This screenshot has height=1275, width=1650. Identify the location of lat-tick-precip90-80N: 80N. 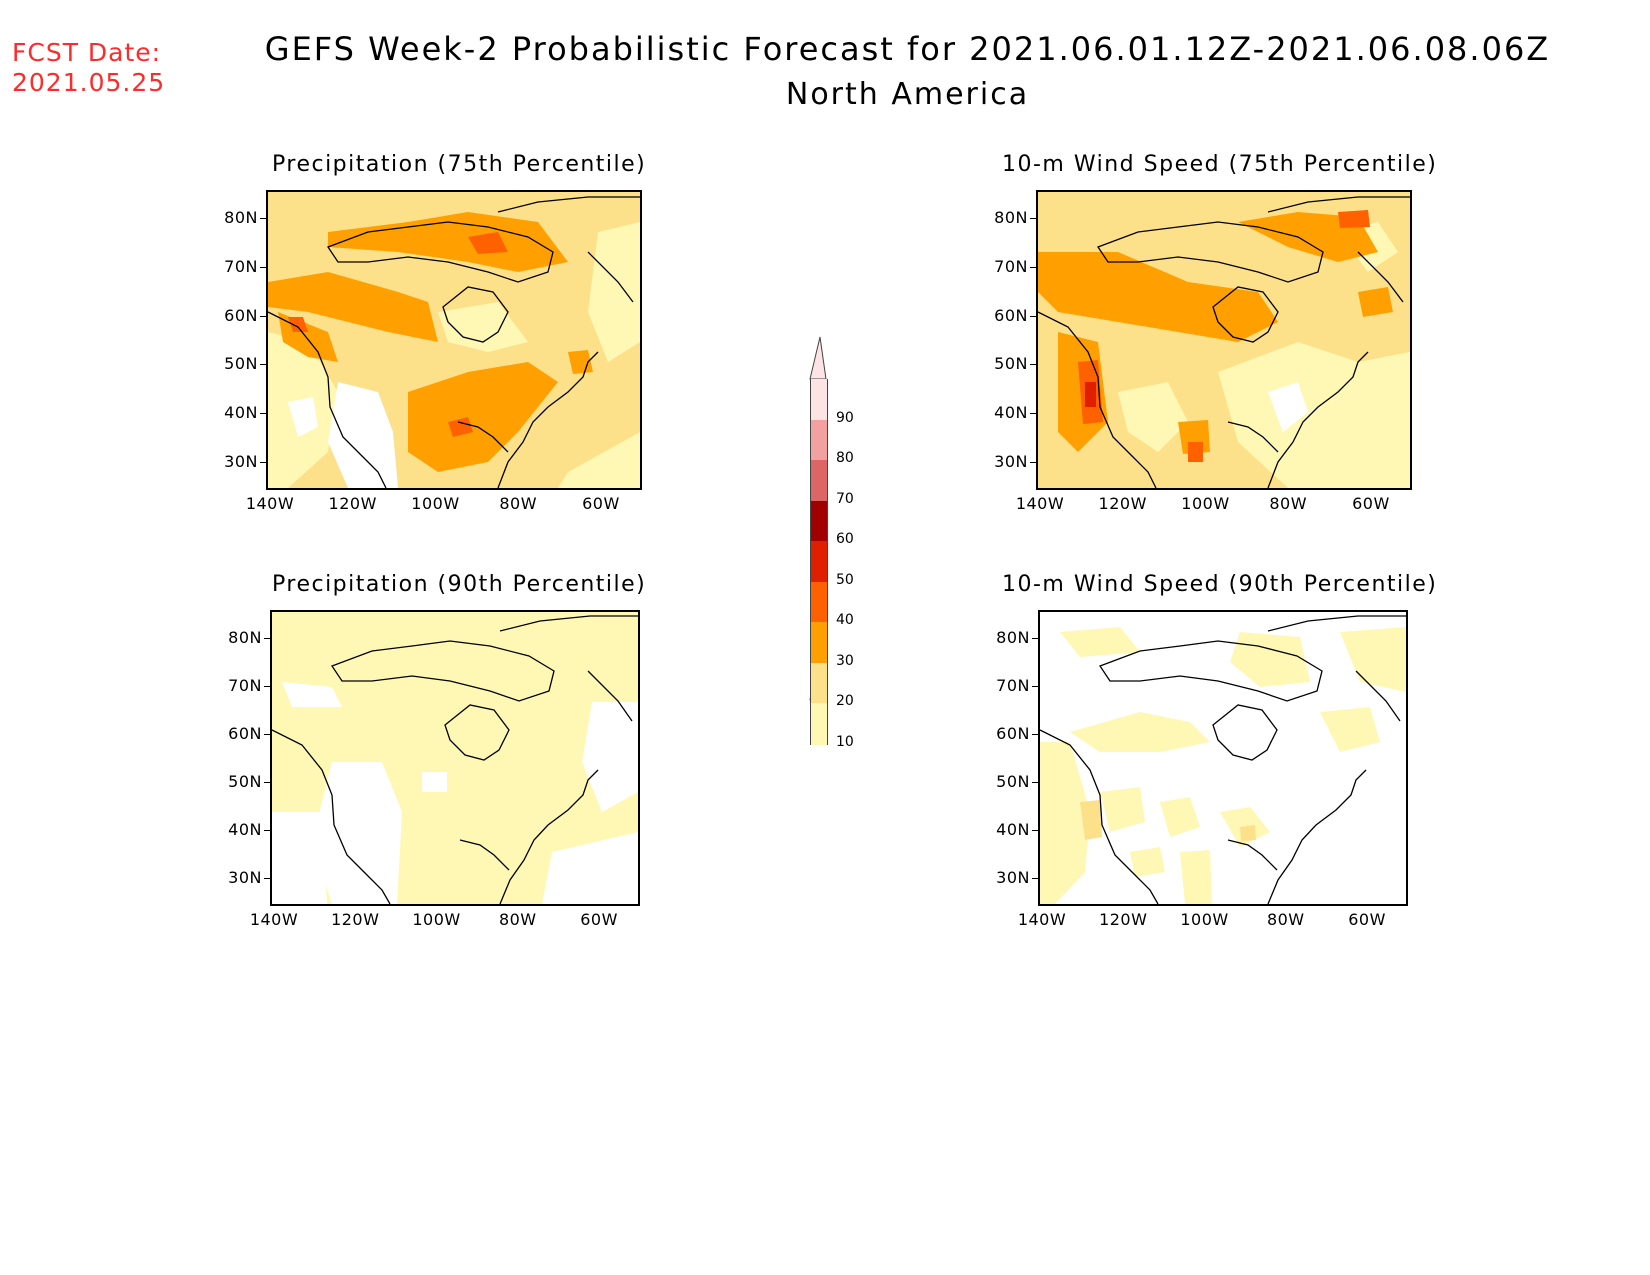
(245, 637).